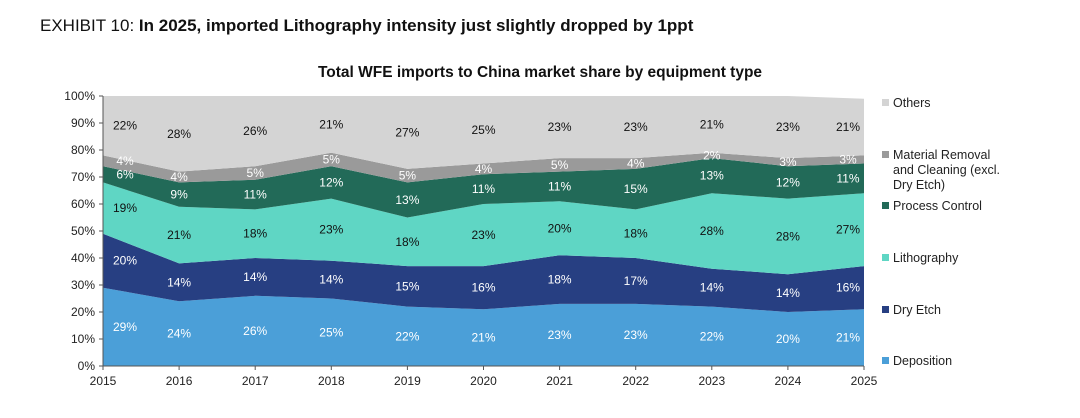  What do you see at coordinates (83, 285) in the screenshot?
I see `y-tick-label: 30%` at bounding box center [83, 285].